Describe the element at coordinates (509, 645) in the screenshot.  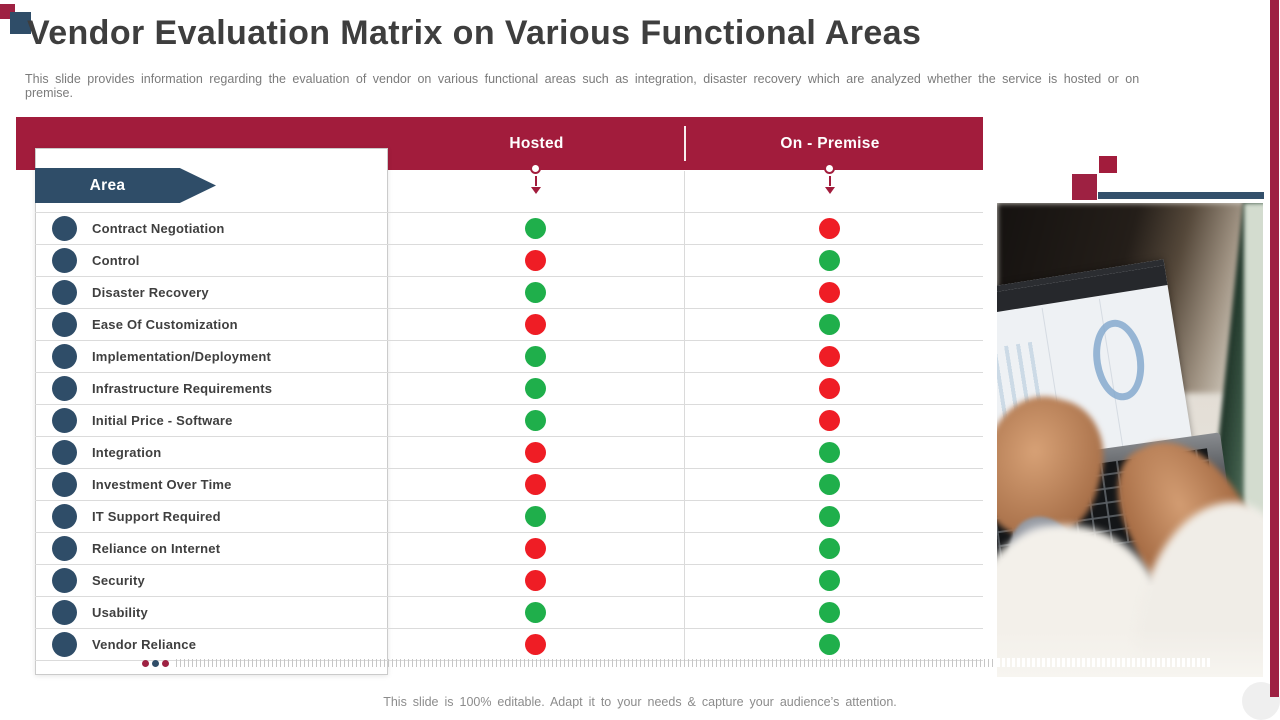
I see `table-row: Vendor Reliance` at that location.